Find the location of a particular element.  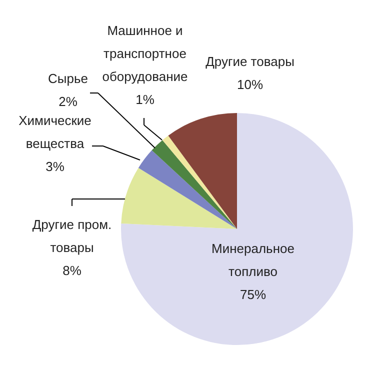

slice-label: Химические вещества is located at coordinates (55, 132).